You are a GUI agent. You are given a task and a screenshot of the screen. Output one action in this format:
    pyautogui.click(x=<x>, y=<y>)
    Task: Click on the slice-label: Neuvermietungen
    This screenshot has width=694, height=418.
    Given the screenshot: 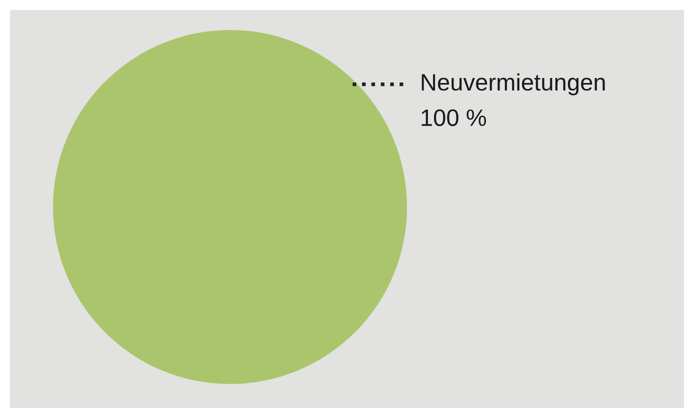 What is the action you would take?
    pyautogui.click(x=513, y=84)
    